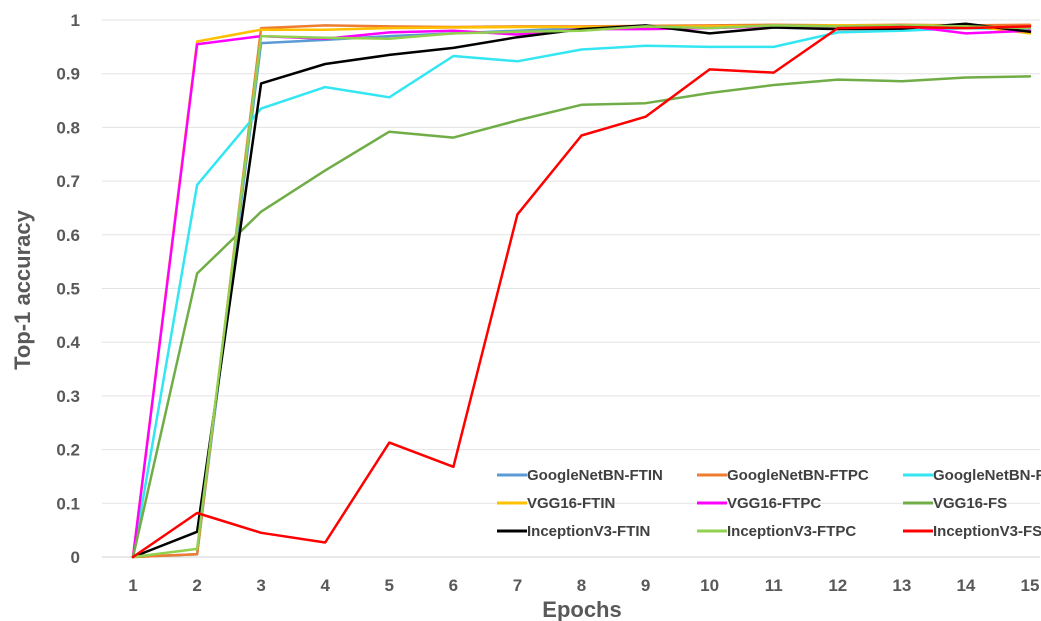 The height and width of the screenshot is (621, 1041). What do you see at coordinates (987, 475) in the screenshot?
I see `legend-label: GoogleNetBN-FS` at bounding box center [987, 475].